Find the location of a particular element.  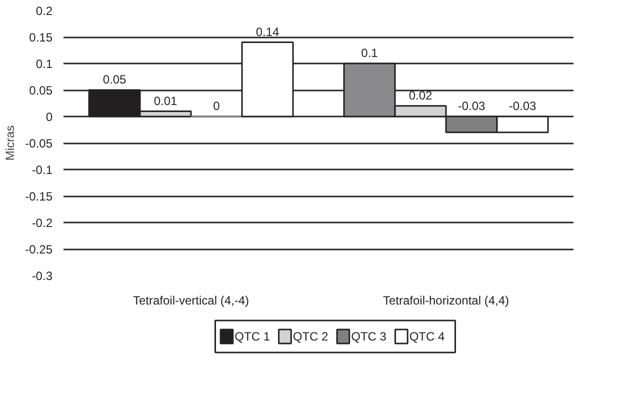

data-label: 0.05 is located at coordinates (114, 79).